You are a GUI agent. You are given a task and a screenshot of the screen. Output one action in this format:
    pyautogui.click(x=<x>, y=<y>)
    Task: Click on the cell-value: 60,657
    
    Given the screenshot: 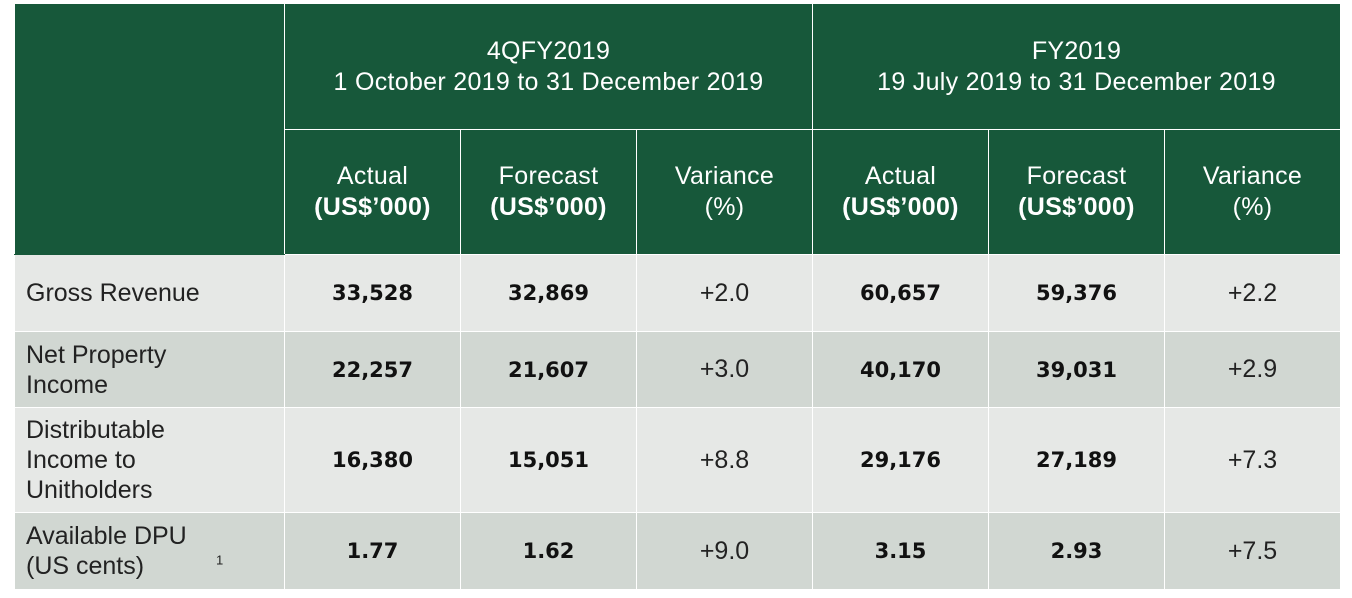 What is the action you would take?
    pyautogui.click(x=900, y=293)
    